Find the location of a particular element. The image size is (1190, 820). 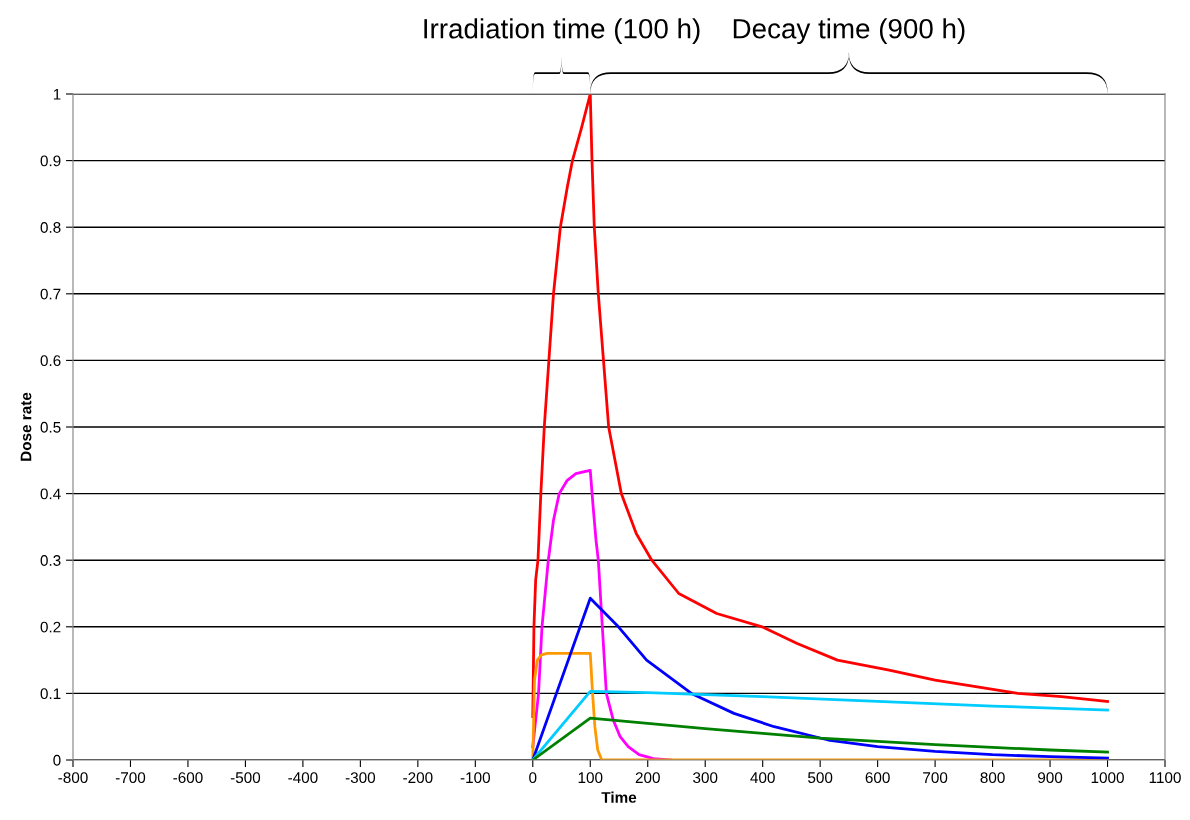

x-tick-label: 100 is located at coordinates (590, 778).